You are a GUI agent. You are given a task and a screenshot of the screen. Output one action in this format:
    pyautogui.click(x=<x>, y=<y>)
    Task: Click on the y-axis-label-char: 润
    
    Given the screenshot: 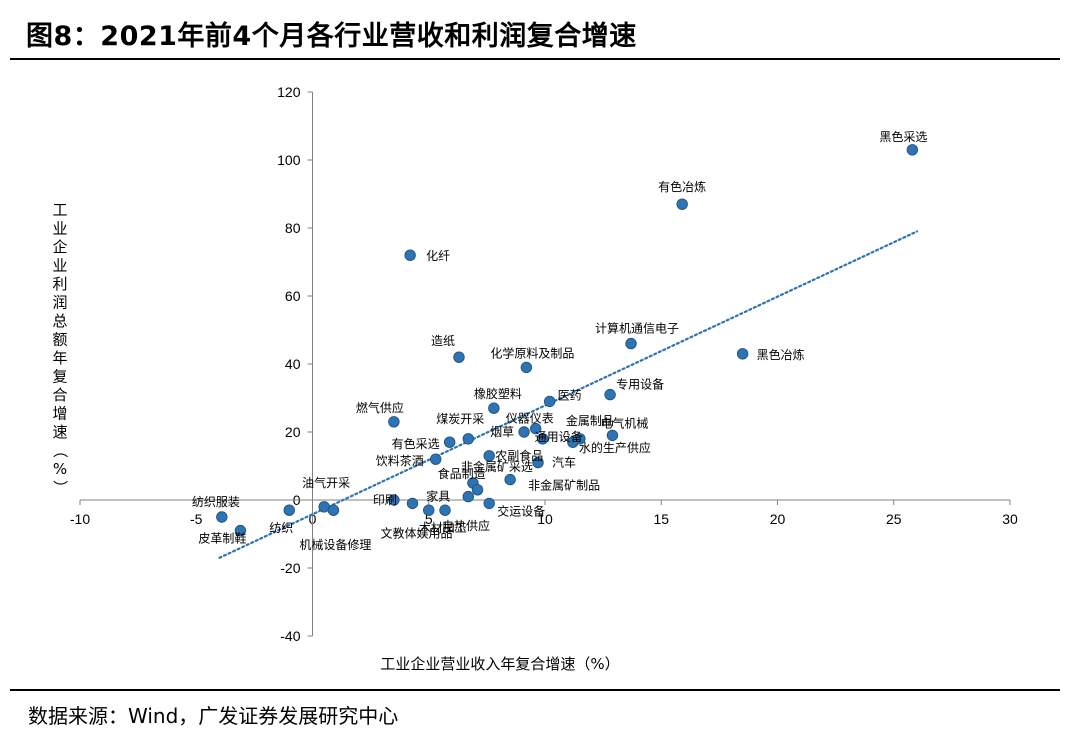 What is the action you would take?
    pyautogui.click(x=59, y=303)
    